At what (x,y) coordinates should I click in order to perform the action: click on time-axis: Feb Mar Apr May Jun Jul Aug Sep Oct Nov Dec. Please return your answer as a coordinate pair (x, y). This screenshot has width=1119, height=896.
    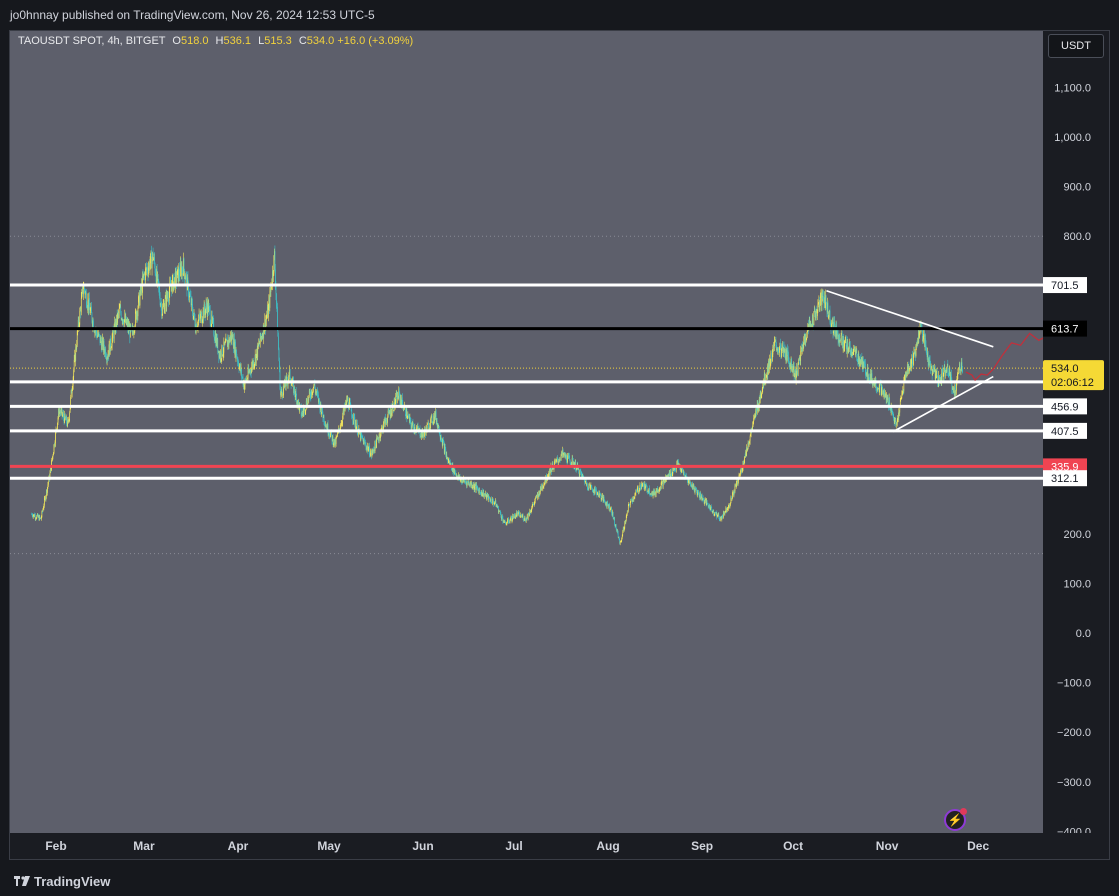
    Looking at the image, I should click on (559, 846).